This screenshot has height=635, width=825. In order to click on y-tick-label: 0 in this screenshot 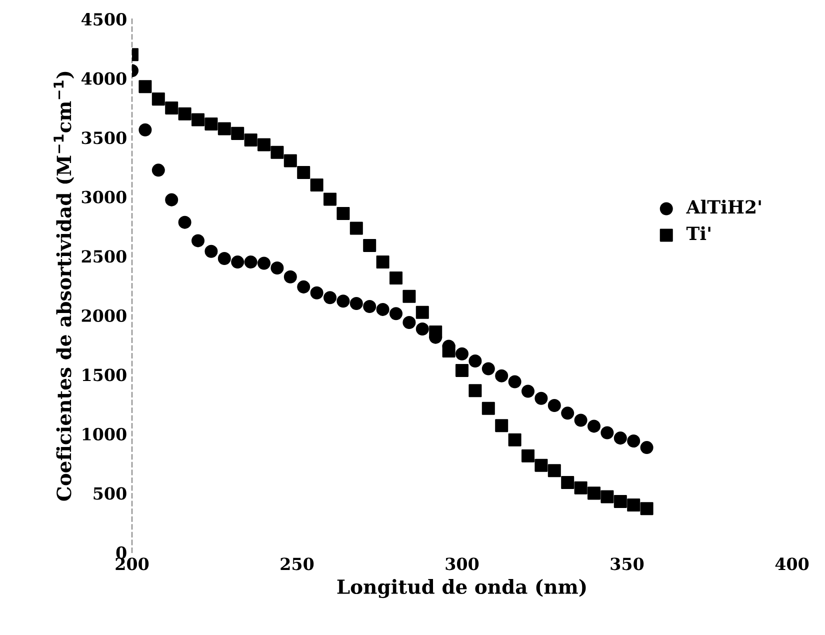, I will do `click(121, 553)`.